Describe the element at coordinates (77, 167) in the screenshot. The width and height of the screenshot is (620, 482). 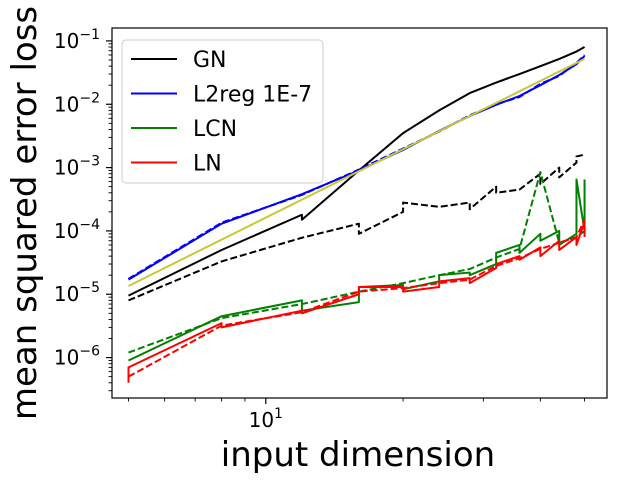
I see `tick-label-y-−3: 10⁻³` at that location.